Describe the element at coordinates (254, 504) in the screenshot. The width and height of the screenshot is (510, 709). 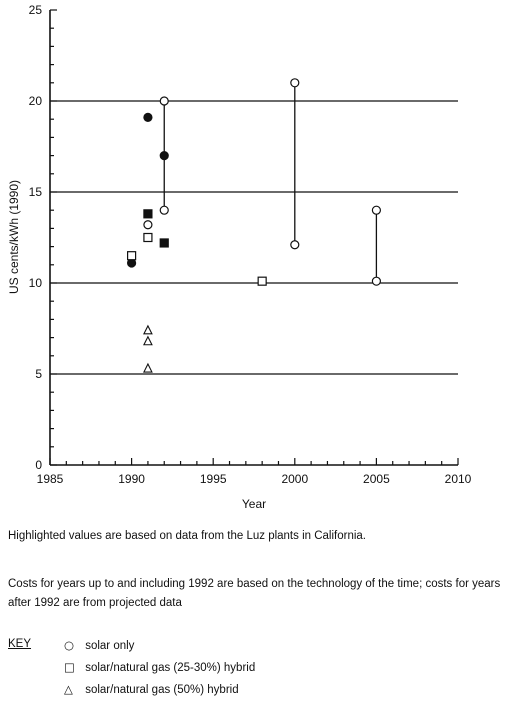
I see `x-axis-label: Year` at that location.